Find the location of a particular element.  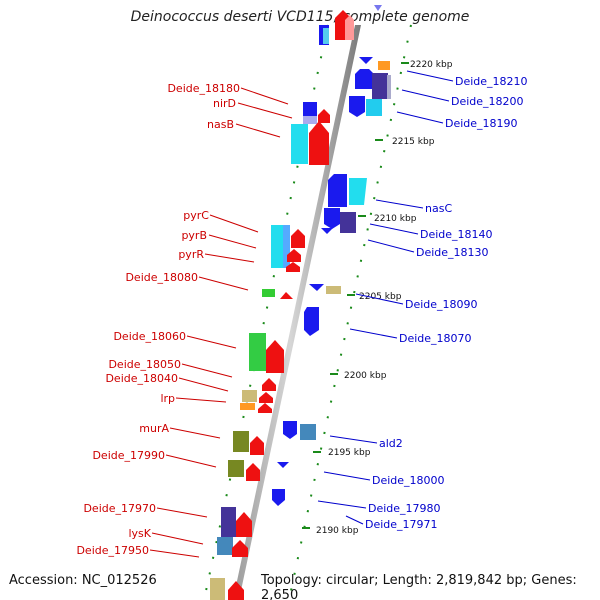

gene-label: Deide_18200 is located at coordinates (487, 101).